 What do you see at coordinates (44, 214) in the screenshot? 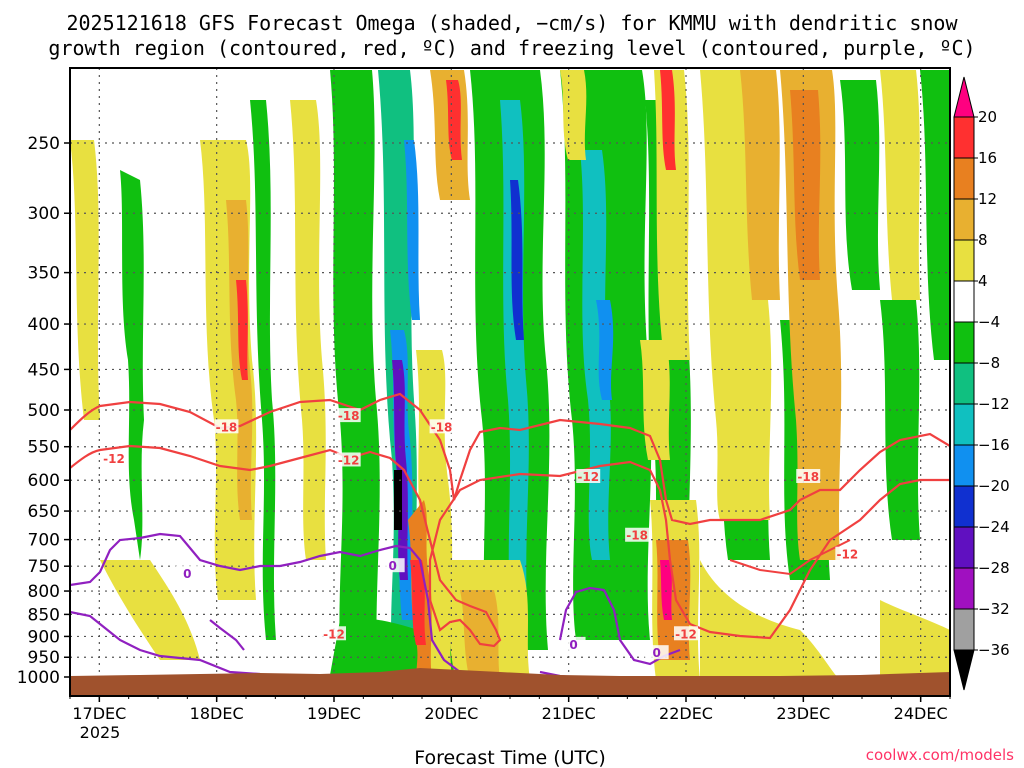
I see `y-tick-label: 300` at bounding box center [44, 214].